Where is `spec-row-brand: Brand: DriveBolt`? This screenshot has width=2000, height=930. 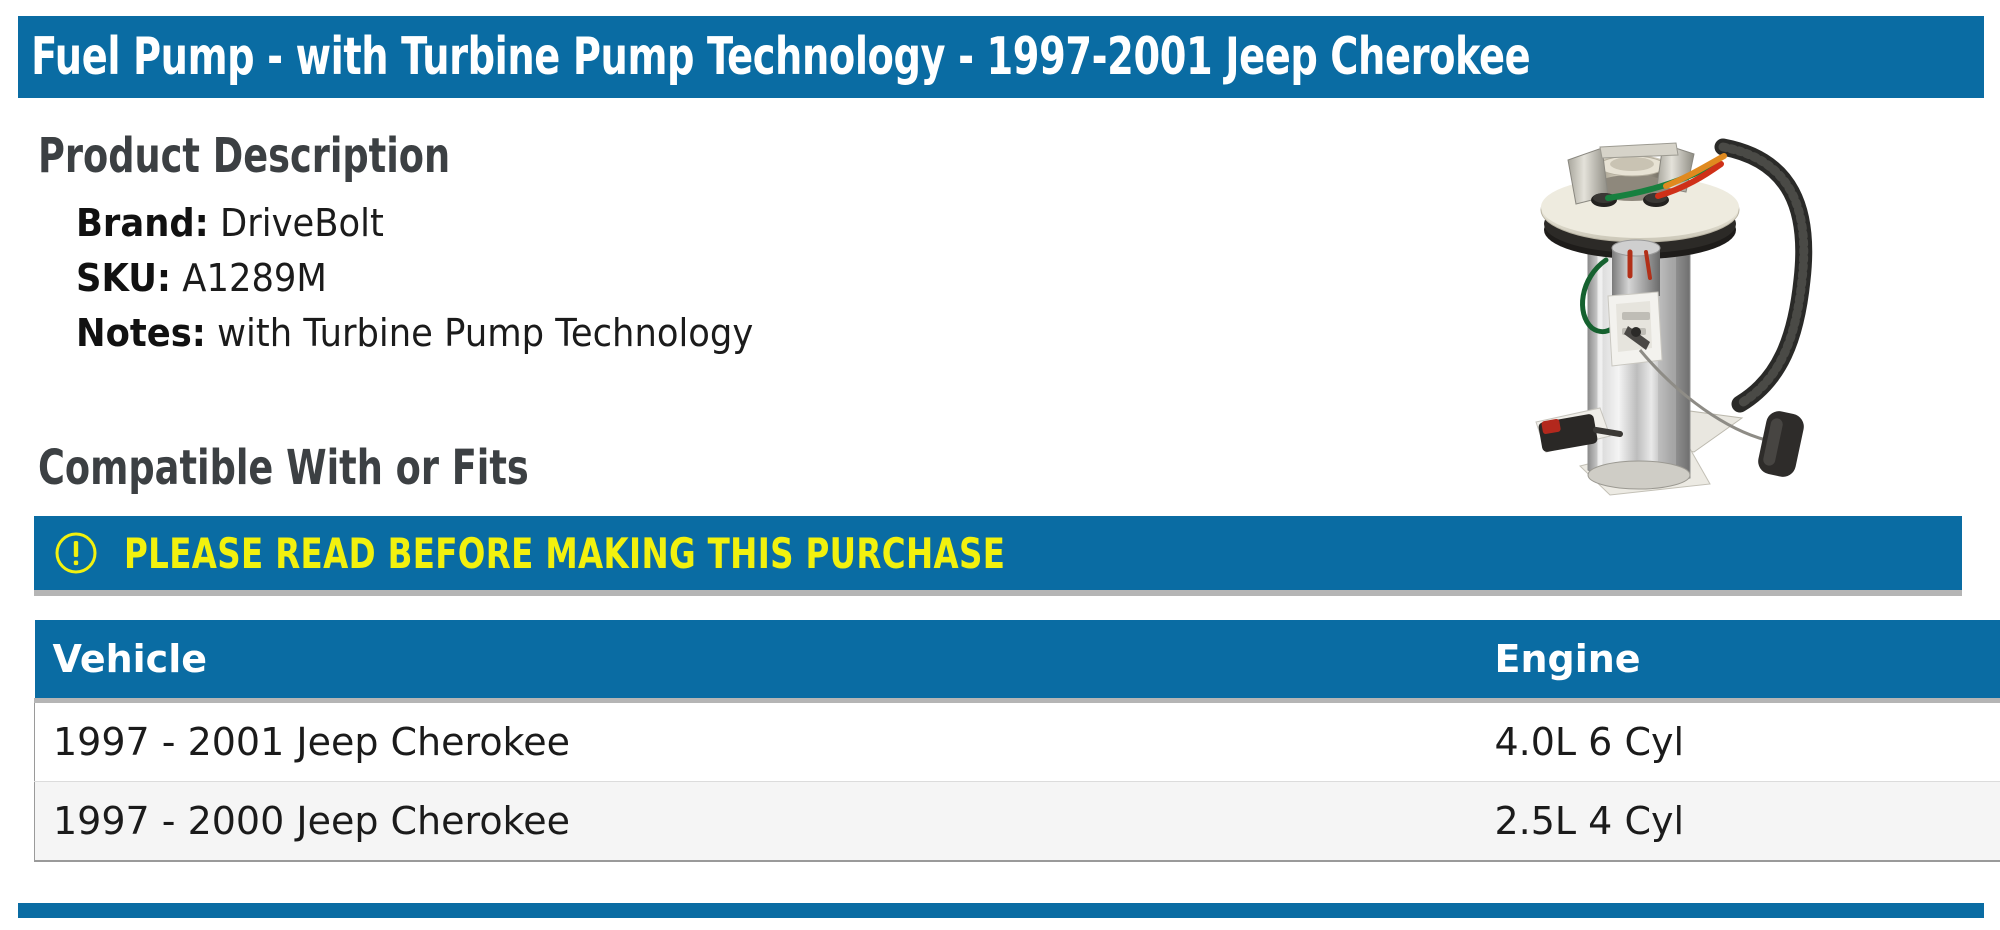
spec-row-brand: Brand: DriveBolt is located at coordinates (680, 223).